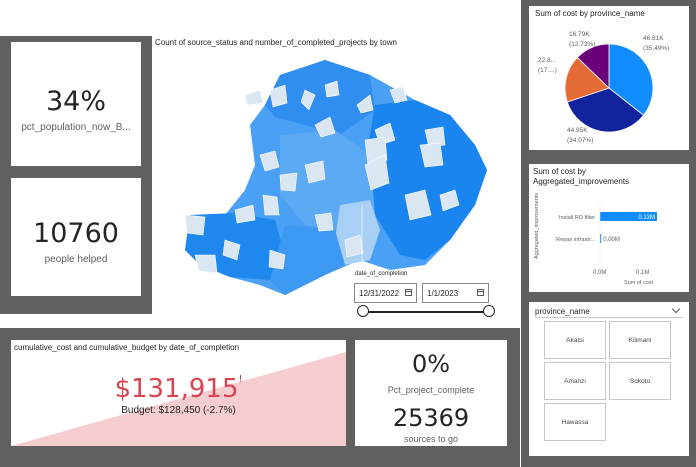 The height and width of the screenshot is (467, 696). I want to click on date-end-value: 1/1/2023, so click(443, 293).